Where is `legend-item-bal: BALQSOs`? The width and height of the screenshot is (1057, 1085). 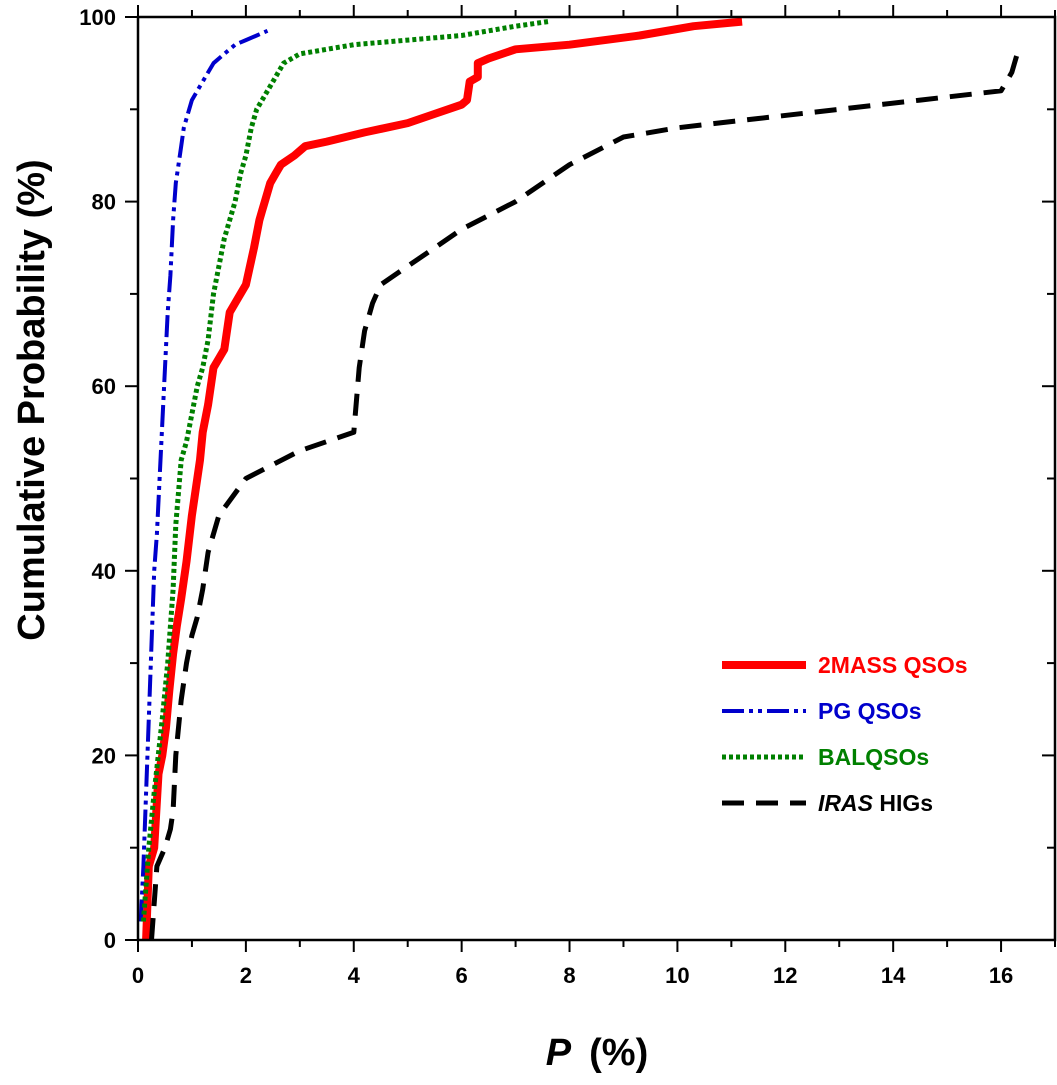 legend-item-bal: BALQSOs is located at coordinates (825, 757).